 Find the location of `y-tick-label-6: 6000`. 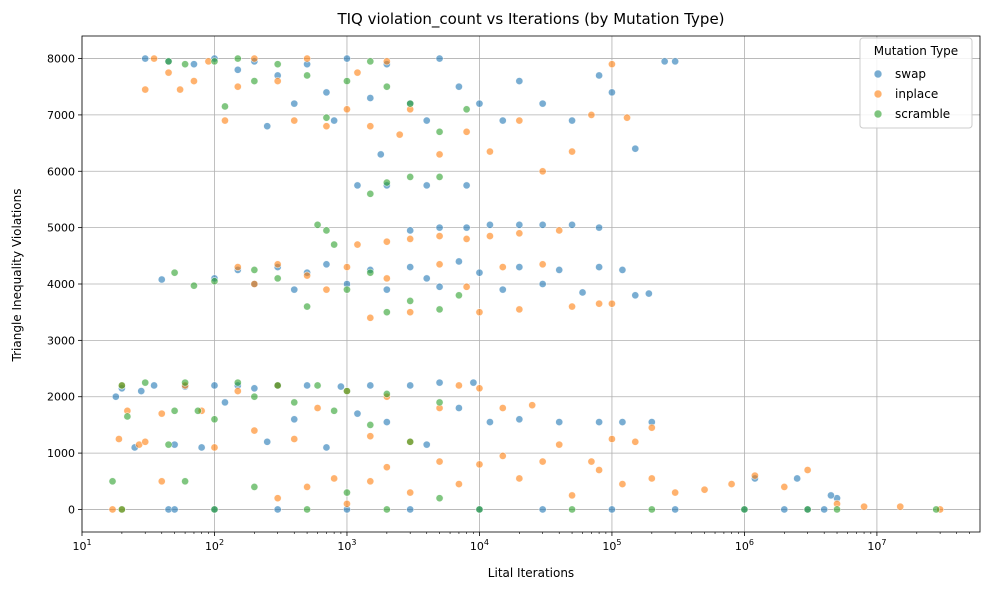

y-tick-label-6: 6000 is located at coordinates (61, 171).